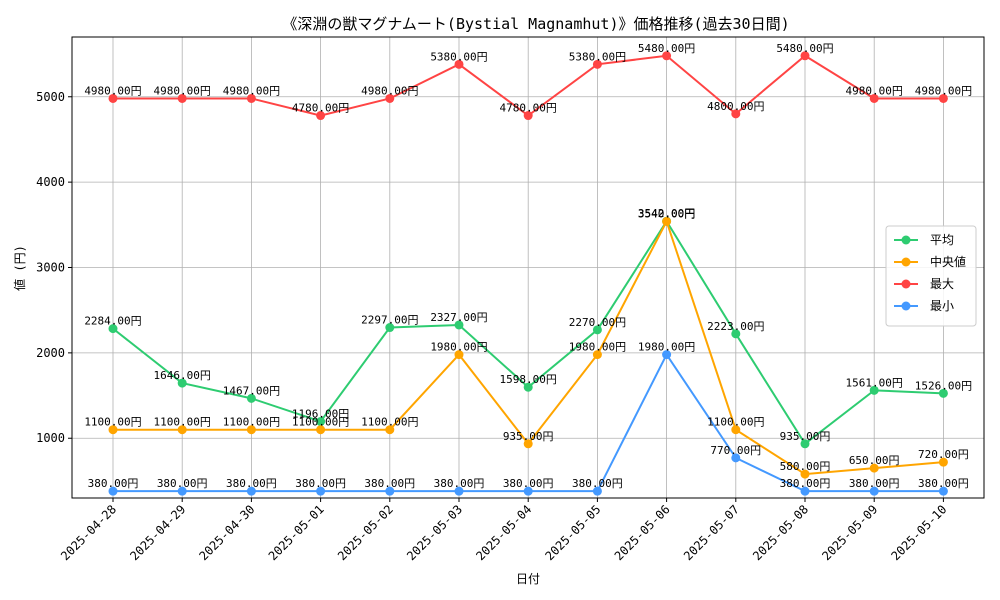 The image size is (1000, 600). Describe the element at coordinates (597, 322) in the screenshot. I see `series-平均-data-label: 2270.00円` at that location.